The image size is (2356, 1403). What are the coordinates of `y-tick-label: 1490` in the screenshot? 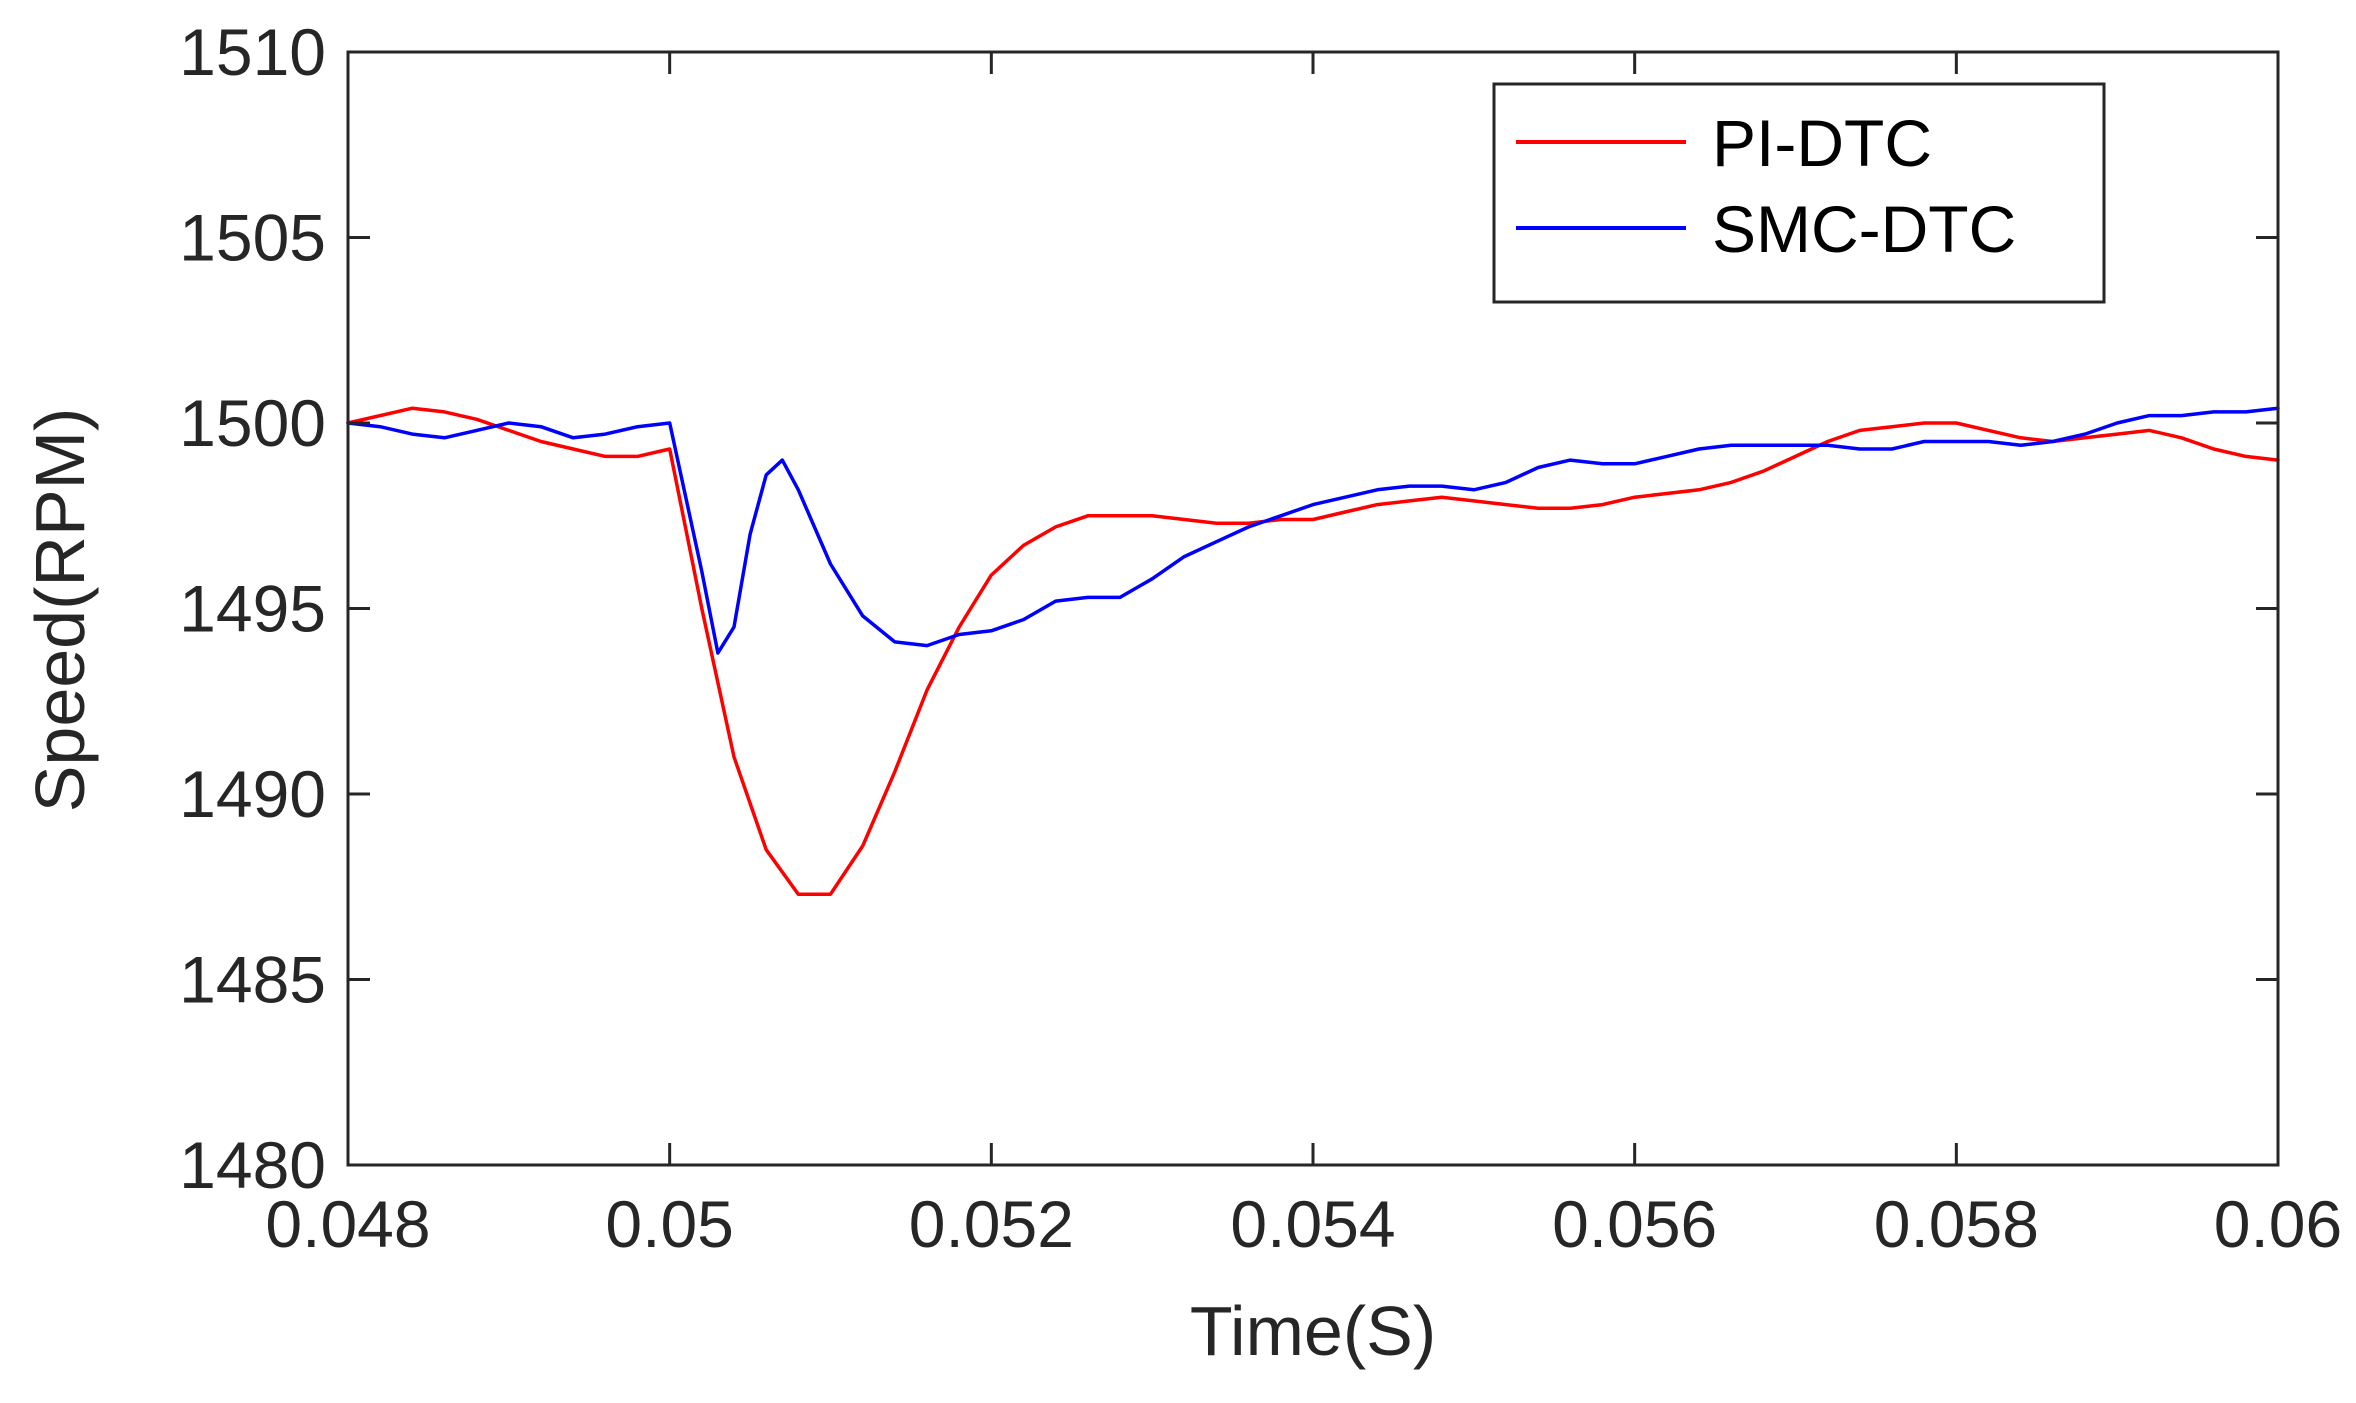 It's located at (252, 794).